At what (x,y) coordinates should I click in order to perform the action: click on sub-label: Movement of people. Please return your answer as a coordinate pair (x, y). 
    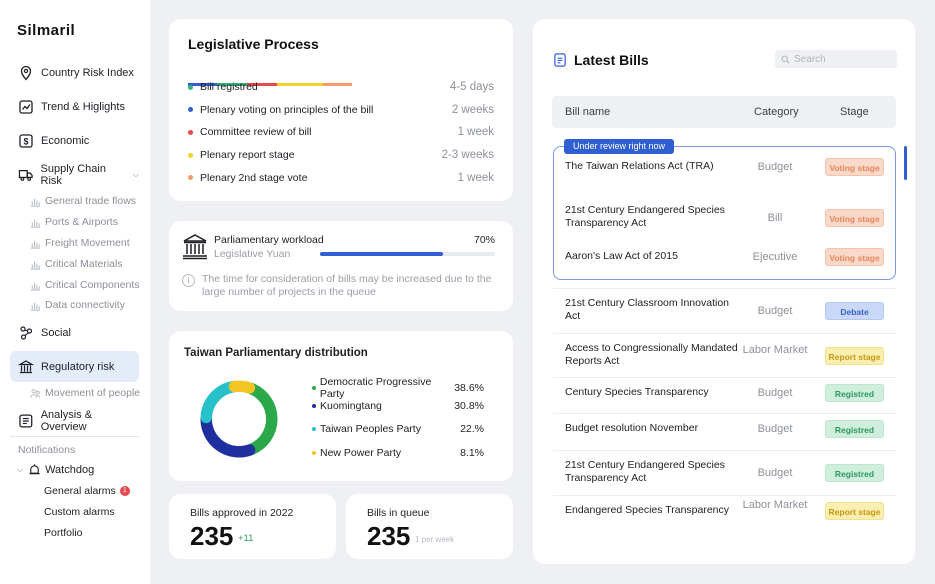
    Looking at the image, I should click on (93, 393).